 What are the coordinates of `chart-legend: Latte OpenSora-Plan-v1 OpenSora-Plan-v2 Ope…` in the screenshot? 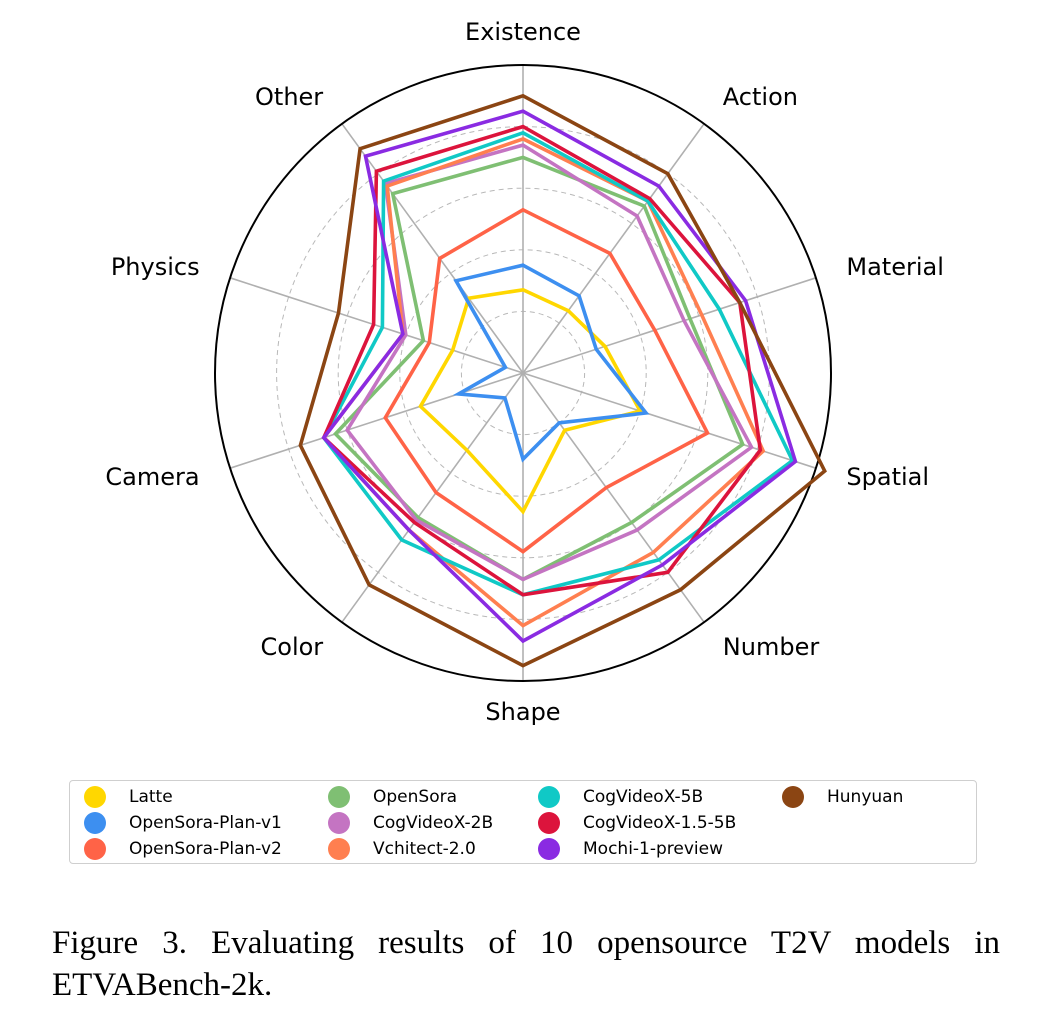 It's located at (523, 822).